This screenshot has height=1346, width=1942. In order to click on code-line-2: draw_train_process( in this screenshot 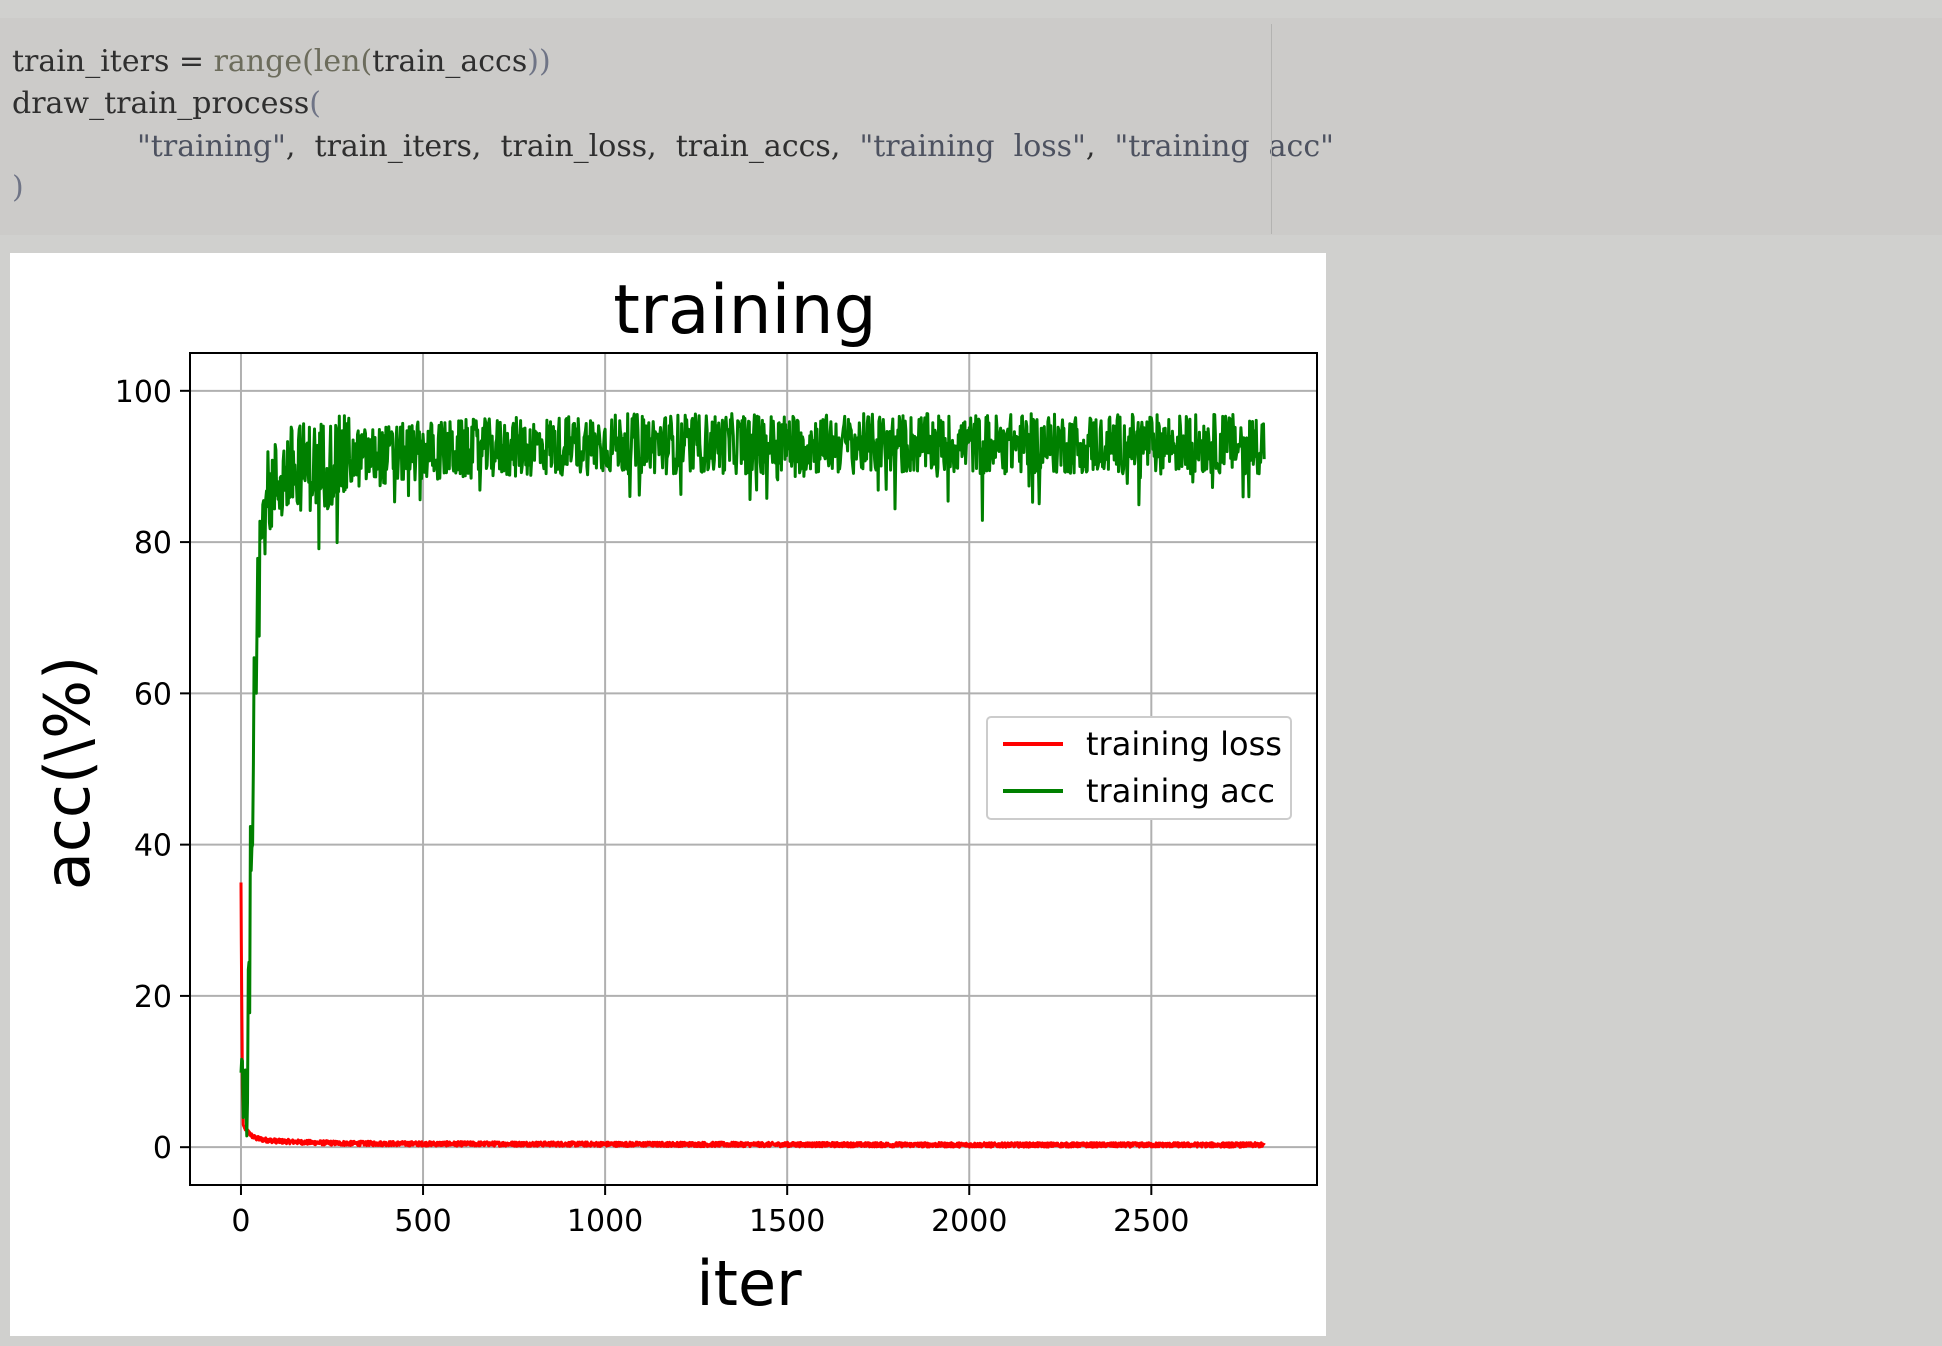, I will do `click(166, 103)`.